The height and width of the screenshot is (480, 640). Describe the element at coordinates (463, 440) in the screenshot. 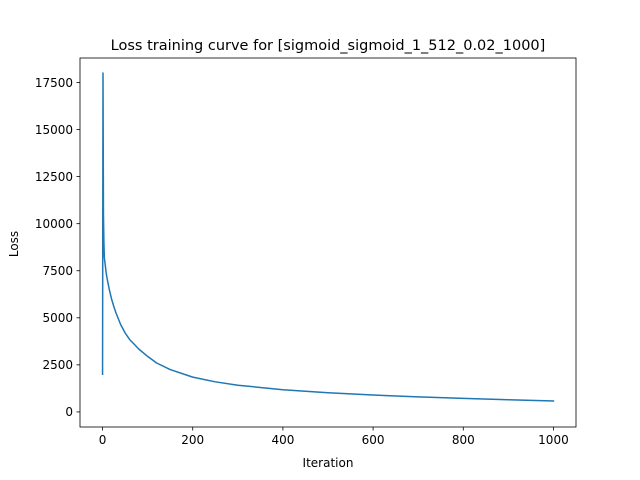

I see `x-tick-label-800: 800` at that location.